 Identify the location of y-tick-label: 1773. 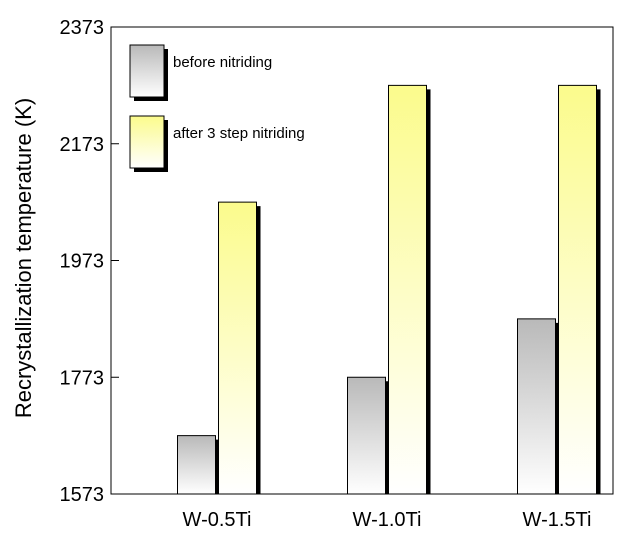
(82, 378).